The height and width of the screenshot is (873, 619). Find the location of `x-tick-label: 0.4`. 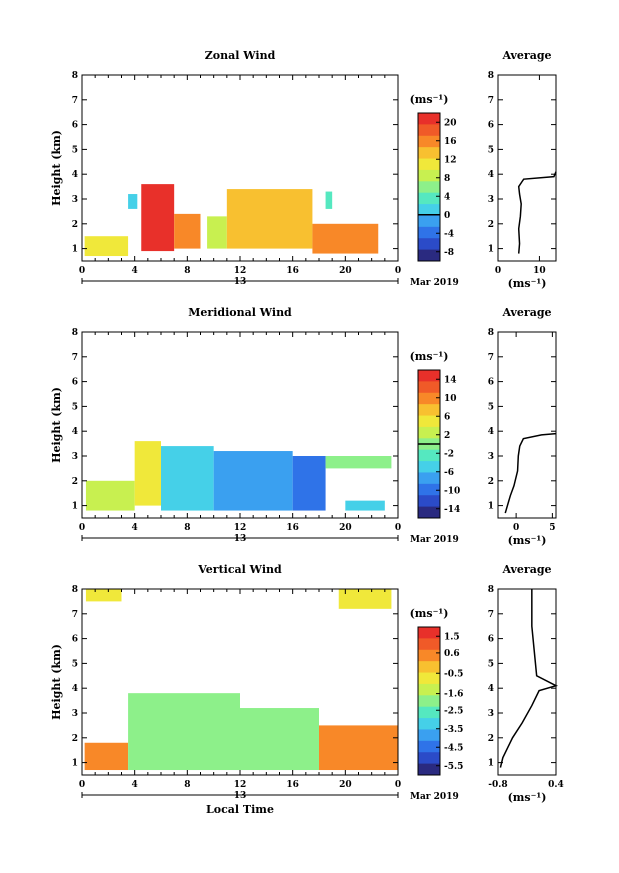

x-tick-label: 0.4 is located at coordinates (556, 785).